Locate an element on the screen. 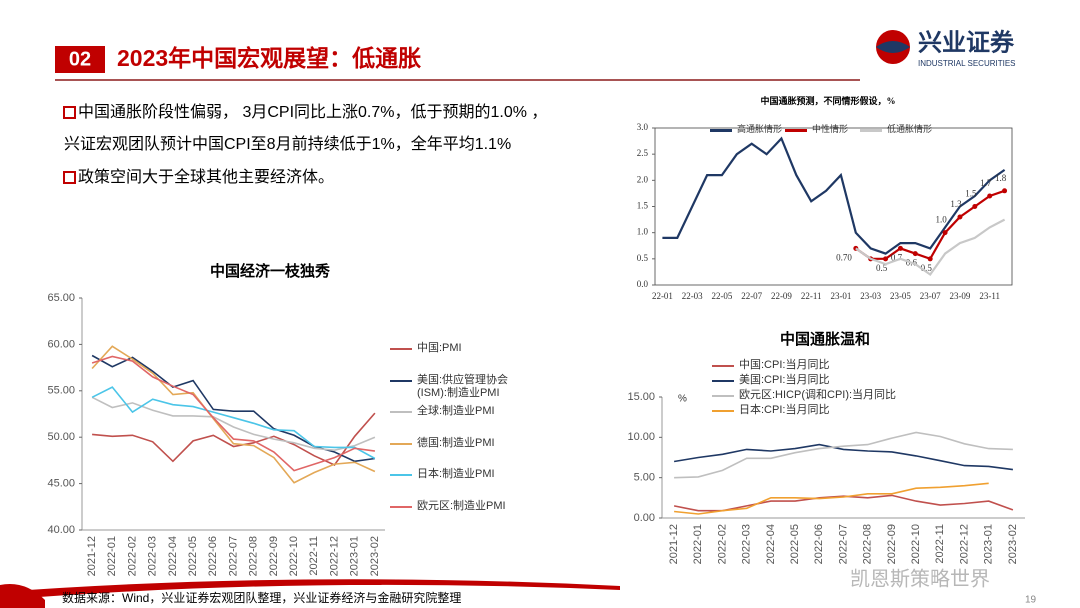  bullet-text: 中国通胀阶段性偏弱， 3月CPI同比上涨0.7%，低于预期的1.0% ， is located at coordinates (312, 112).